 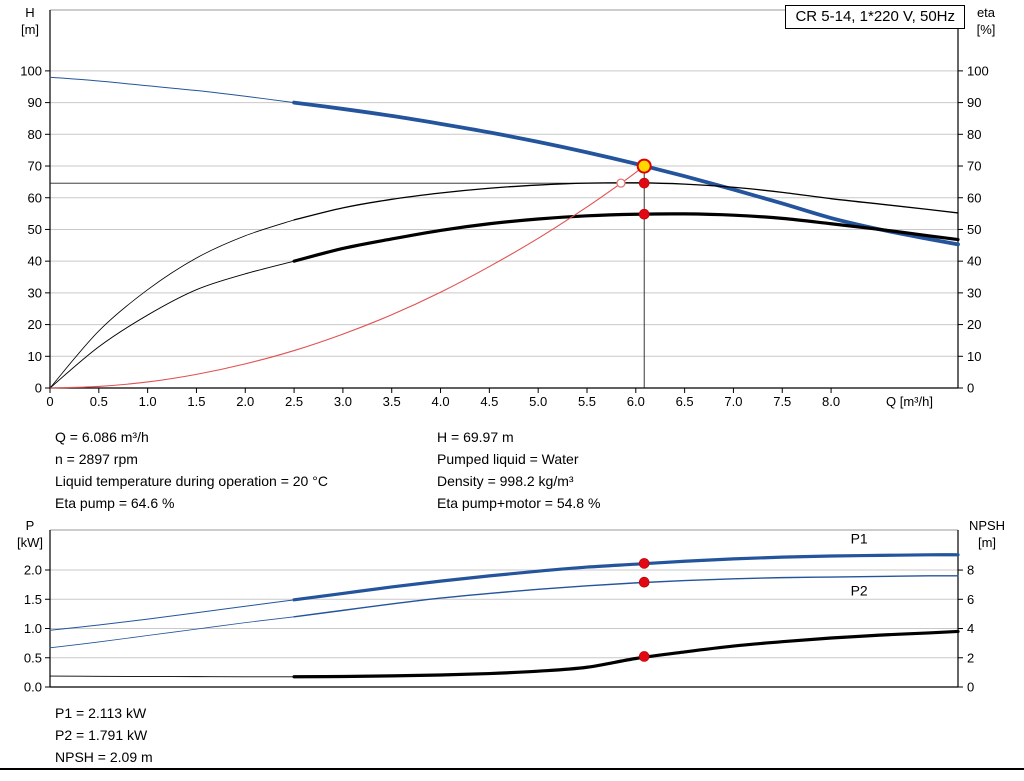 I want to click on p2-label: P2, so click(x=859, y=591).